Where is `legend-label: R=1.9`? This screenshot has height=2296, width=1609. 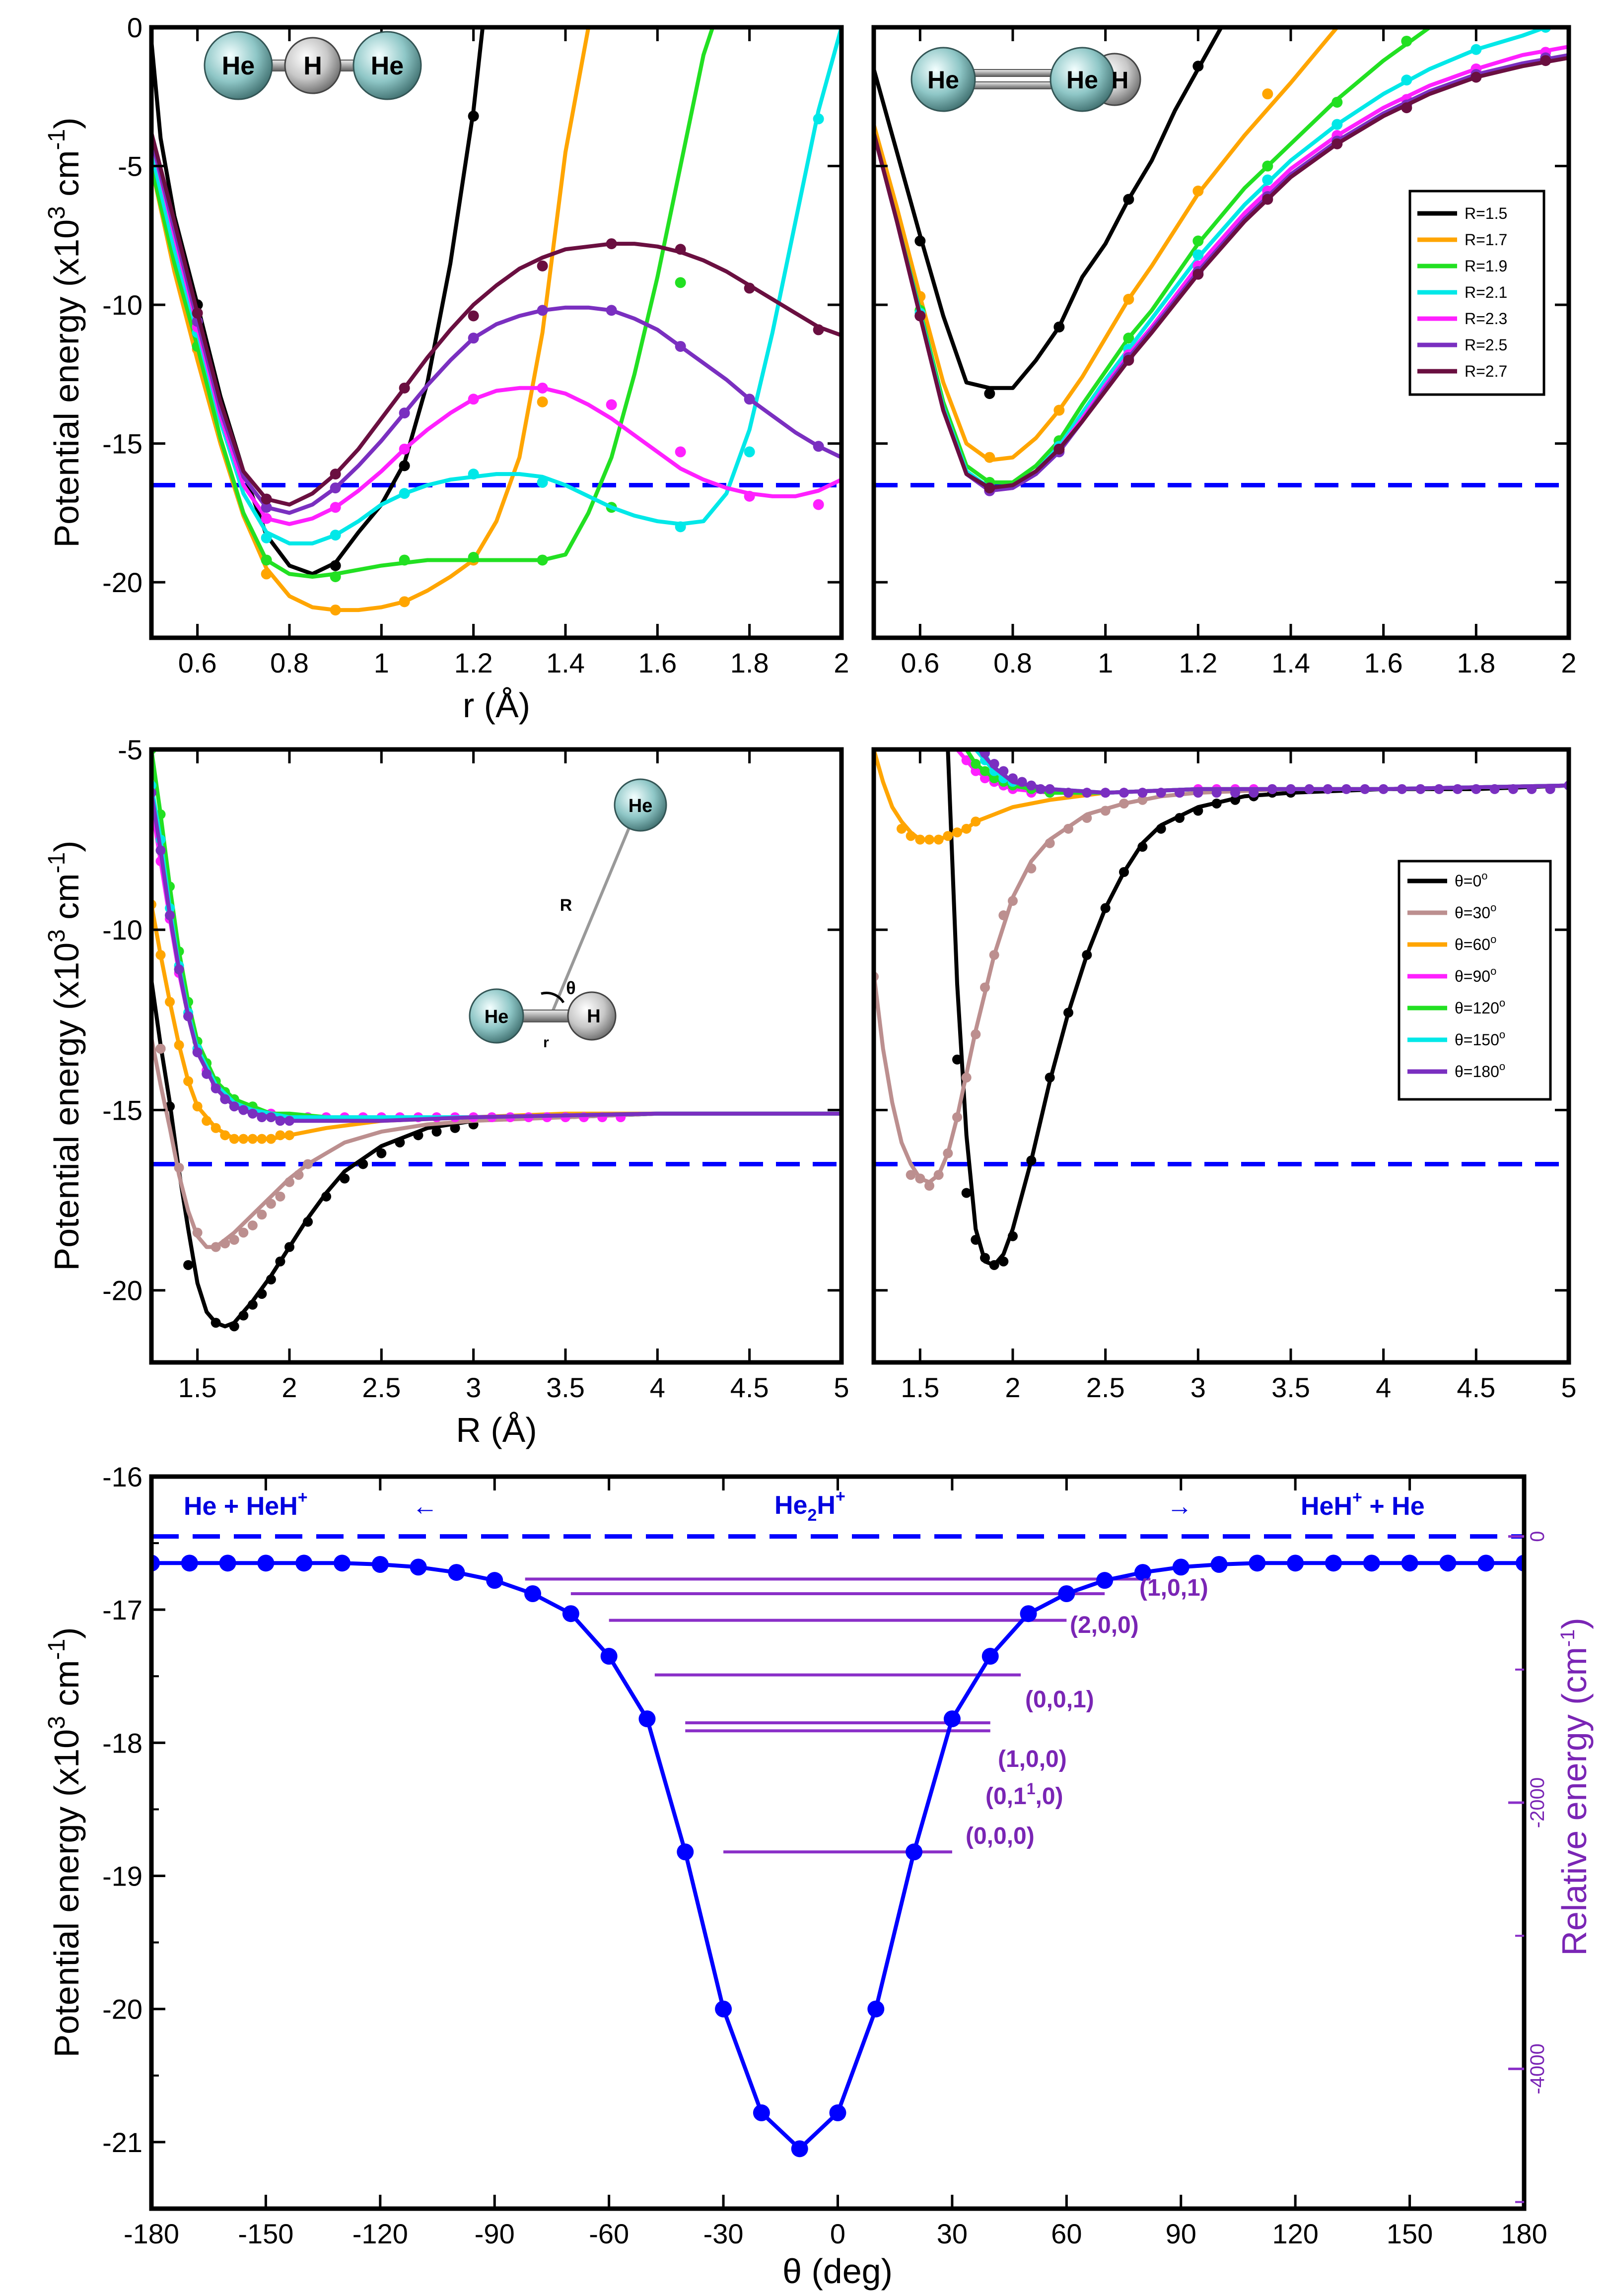
legend-label: R=1.9 is located at coordinates (1486, 266).